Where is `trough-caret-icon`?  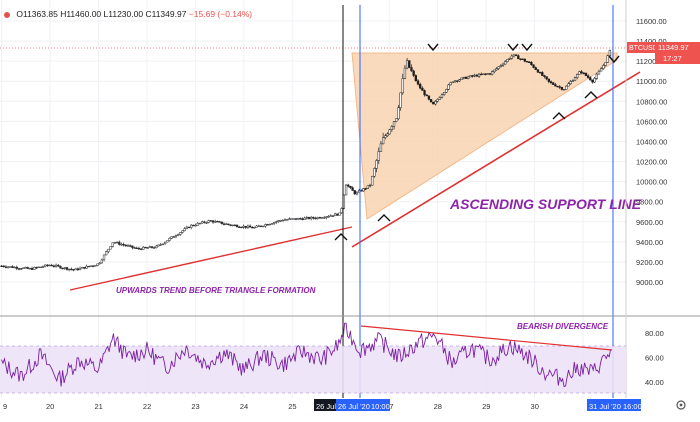 trough-caret-icon is located at coordinates (591, 95).